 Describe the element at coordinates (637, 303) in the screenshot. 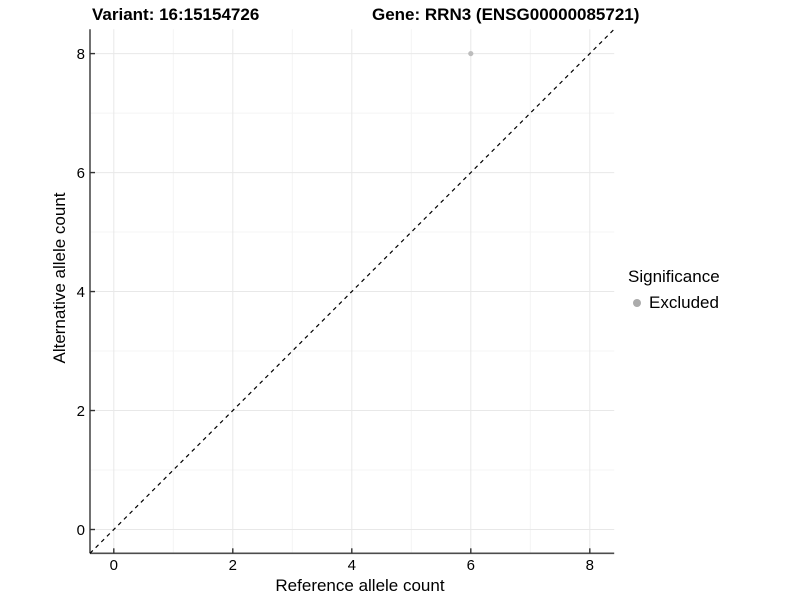

I see `legend-key-dot-icon` at that location.